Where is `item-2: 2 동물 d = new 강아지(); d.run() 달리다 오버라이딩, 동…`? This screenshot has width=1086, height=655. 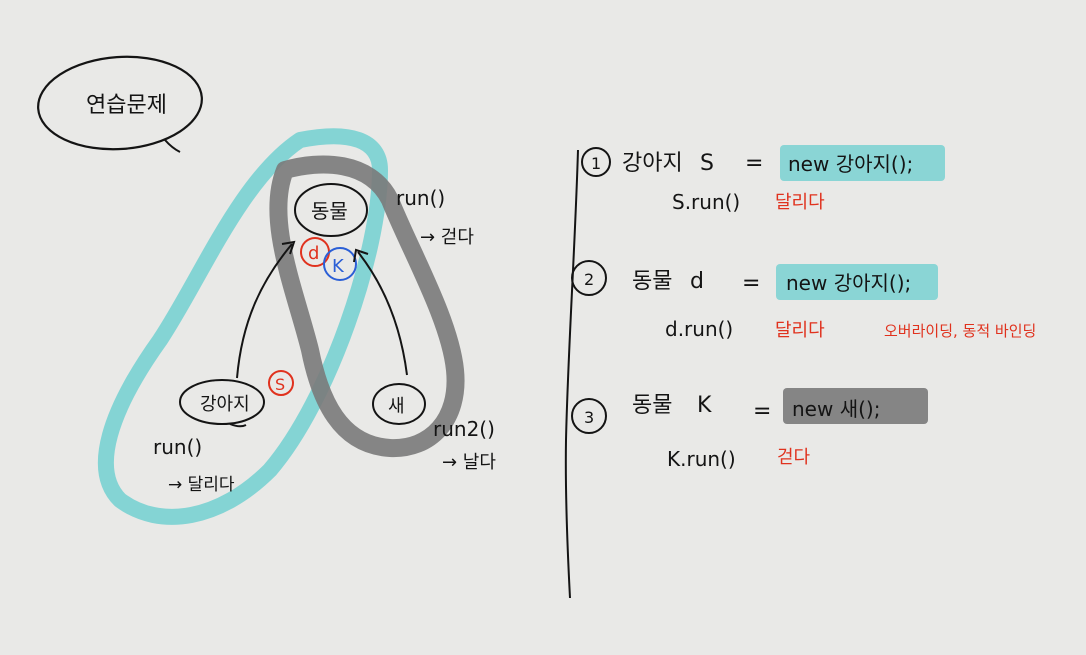
item-2: 2 동물 d = new 강아지(); d.run() 달리다 오버라이딩, 동… is located at coordinates (803, 300).